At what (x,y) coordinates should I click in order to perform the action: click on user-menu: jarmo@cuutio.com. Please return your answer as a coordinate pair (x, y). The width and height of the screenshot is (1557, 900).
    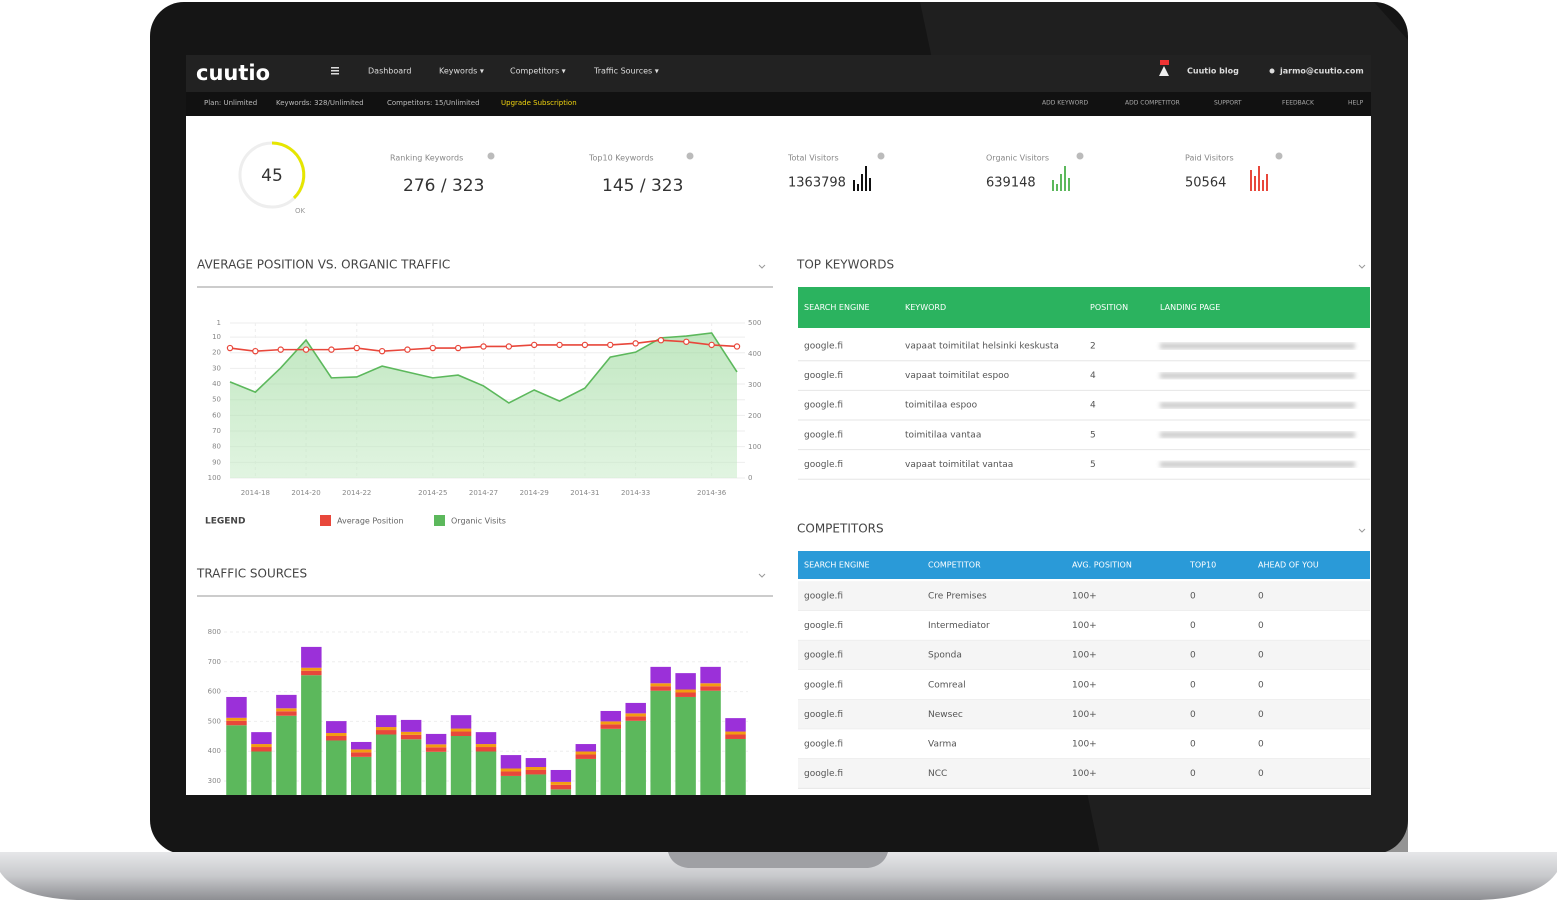
    Looking at the image, I should click on (1321, 71).